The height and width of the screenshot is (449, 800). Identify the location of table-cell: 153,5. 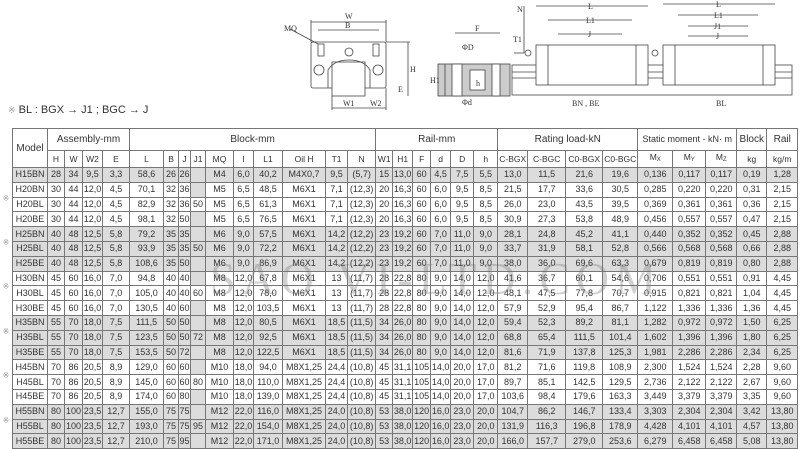
(147, 352).